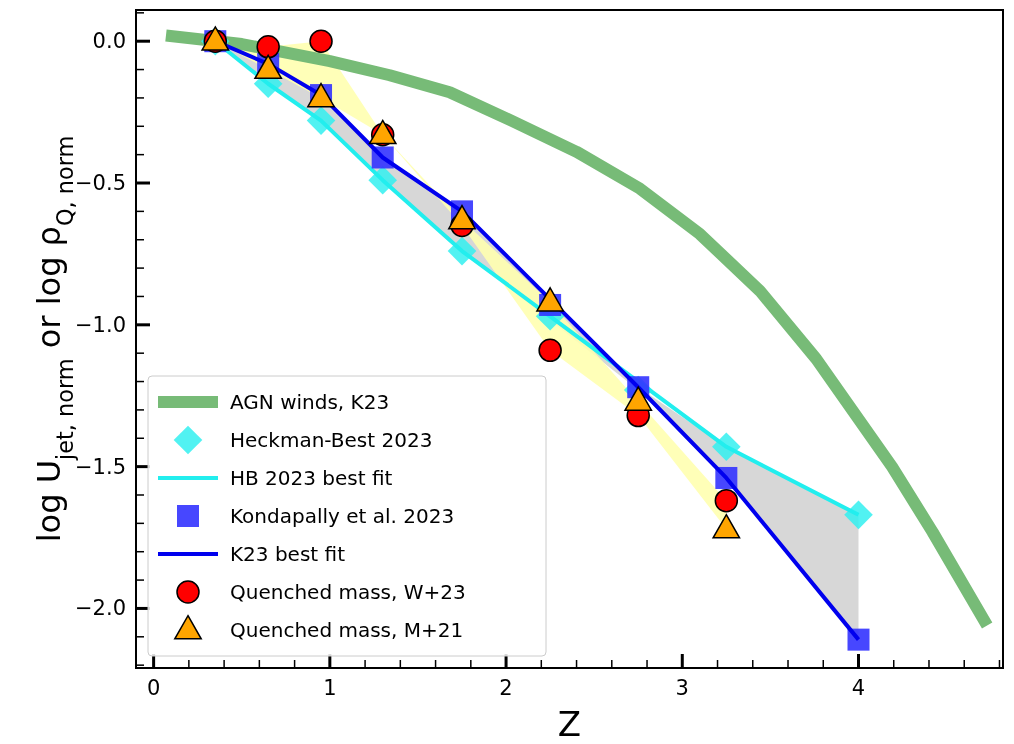 The height and width of the screenshot is (744, 1014). What do you see at coordinates (288, 554) in the screenshot?
I see `legend-label: K23 best fit` at bounding box center [288, 554].